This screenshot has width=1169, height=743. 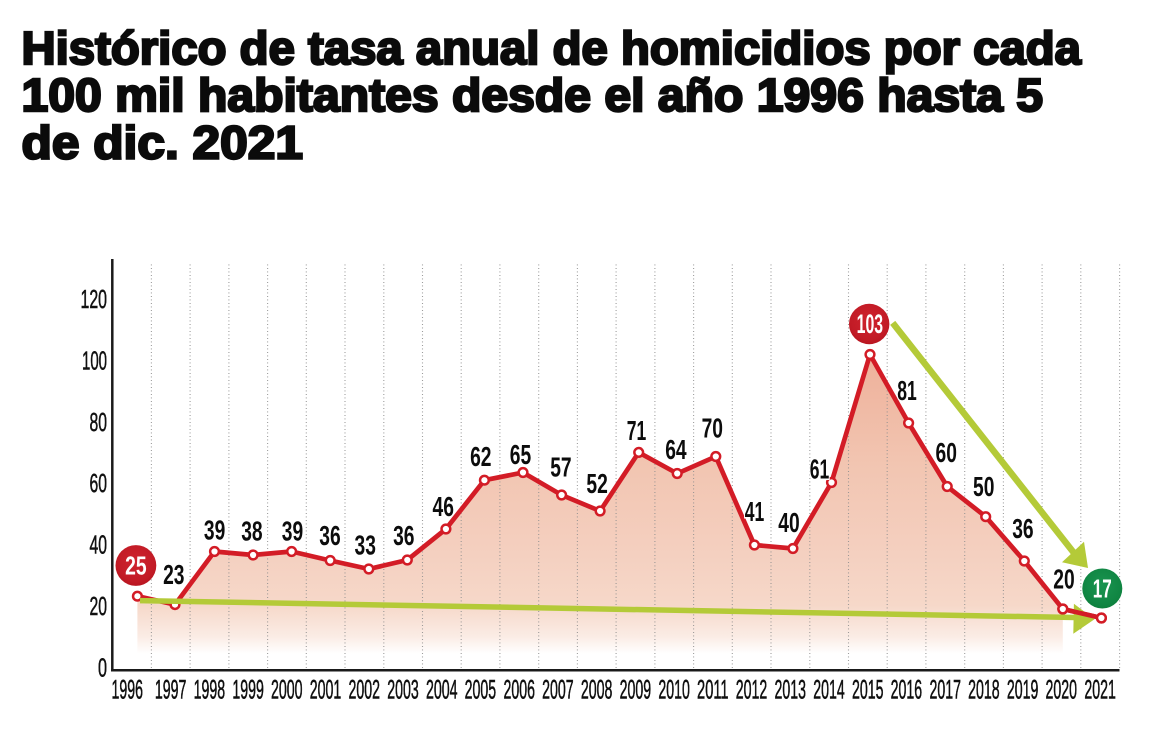 What do you see at coordinates (403, 690) in the screenshot?
I see `svg-text: 2003` at bounding box center [403, 690].